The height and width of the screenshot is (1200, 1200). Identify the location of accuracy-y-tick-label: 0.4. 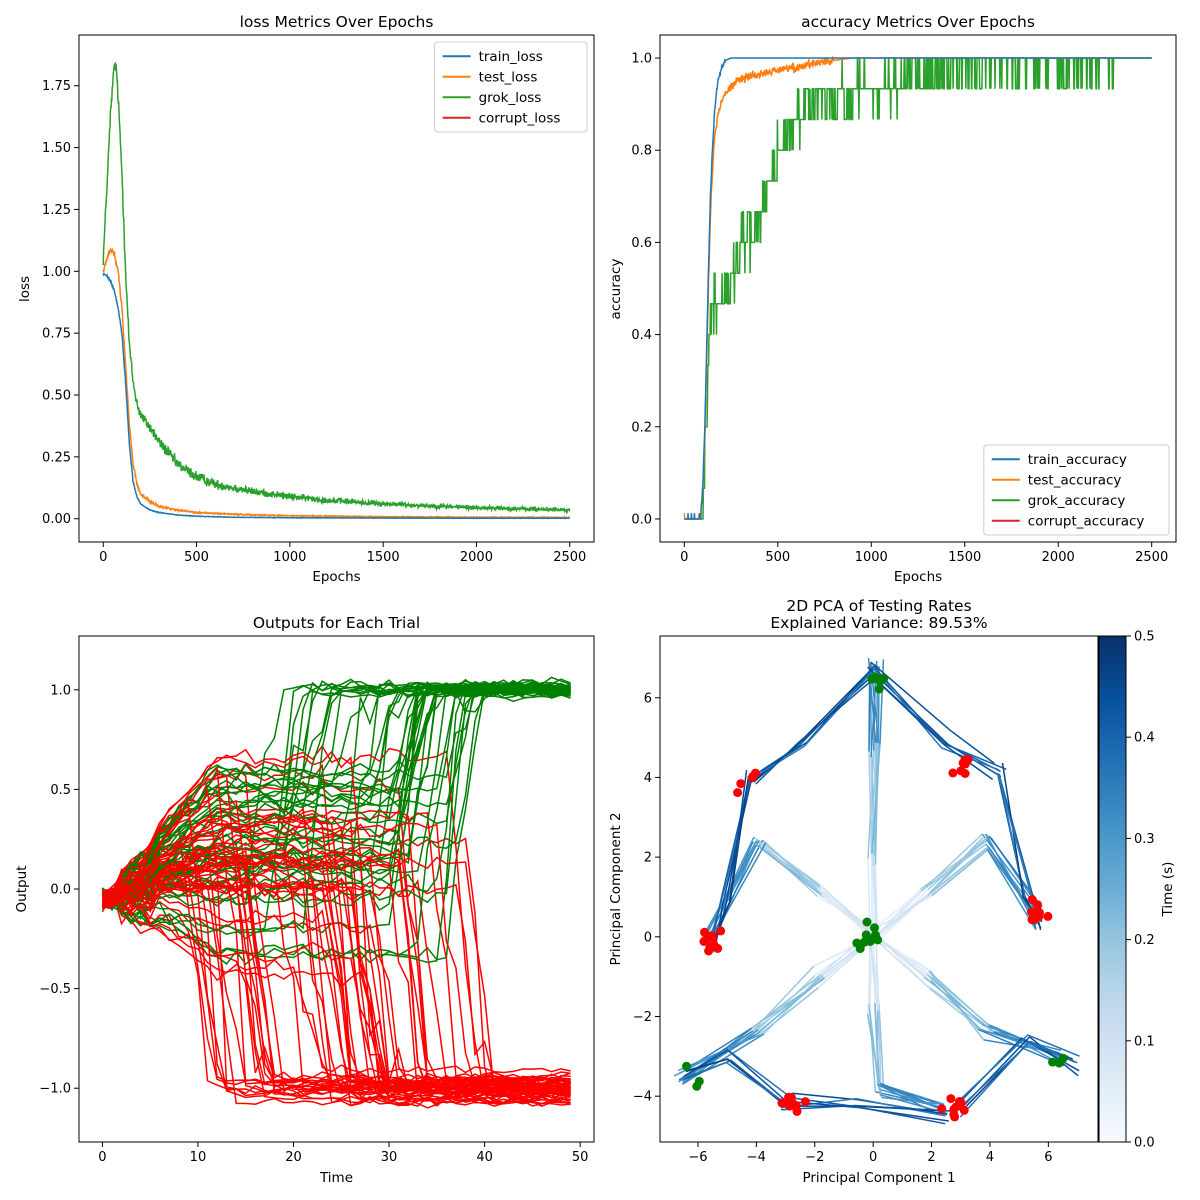
(641, 335).